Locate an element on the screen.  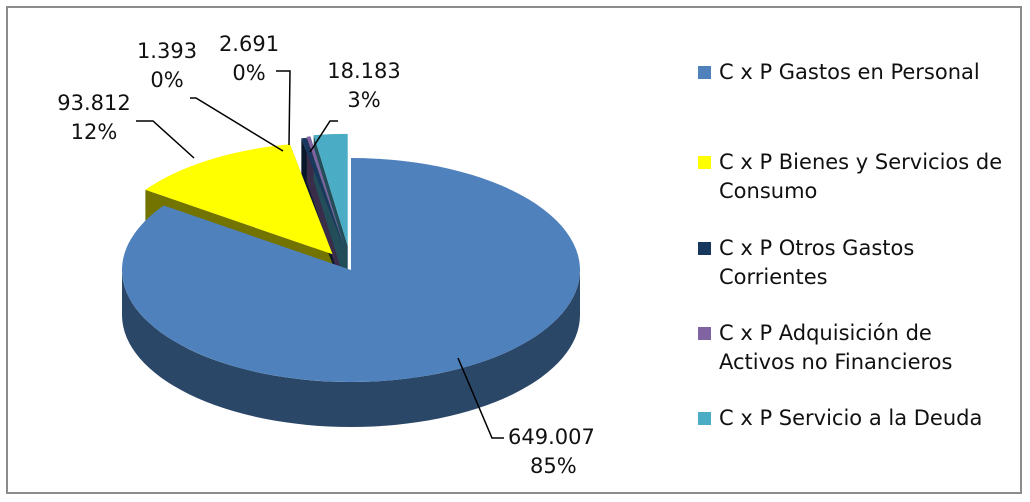
pie-slice-side-gastos-personal is located at coordinates (351, 348).